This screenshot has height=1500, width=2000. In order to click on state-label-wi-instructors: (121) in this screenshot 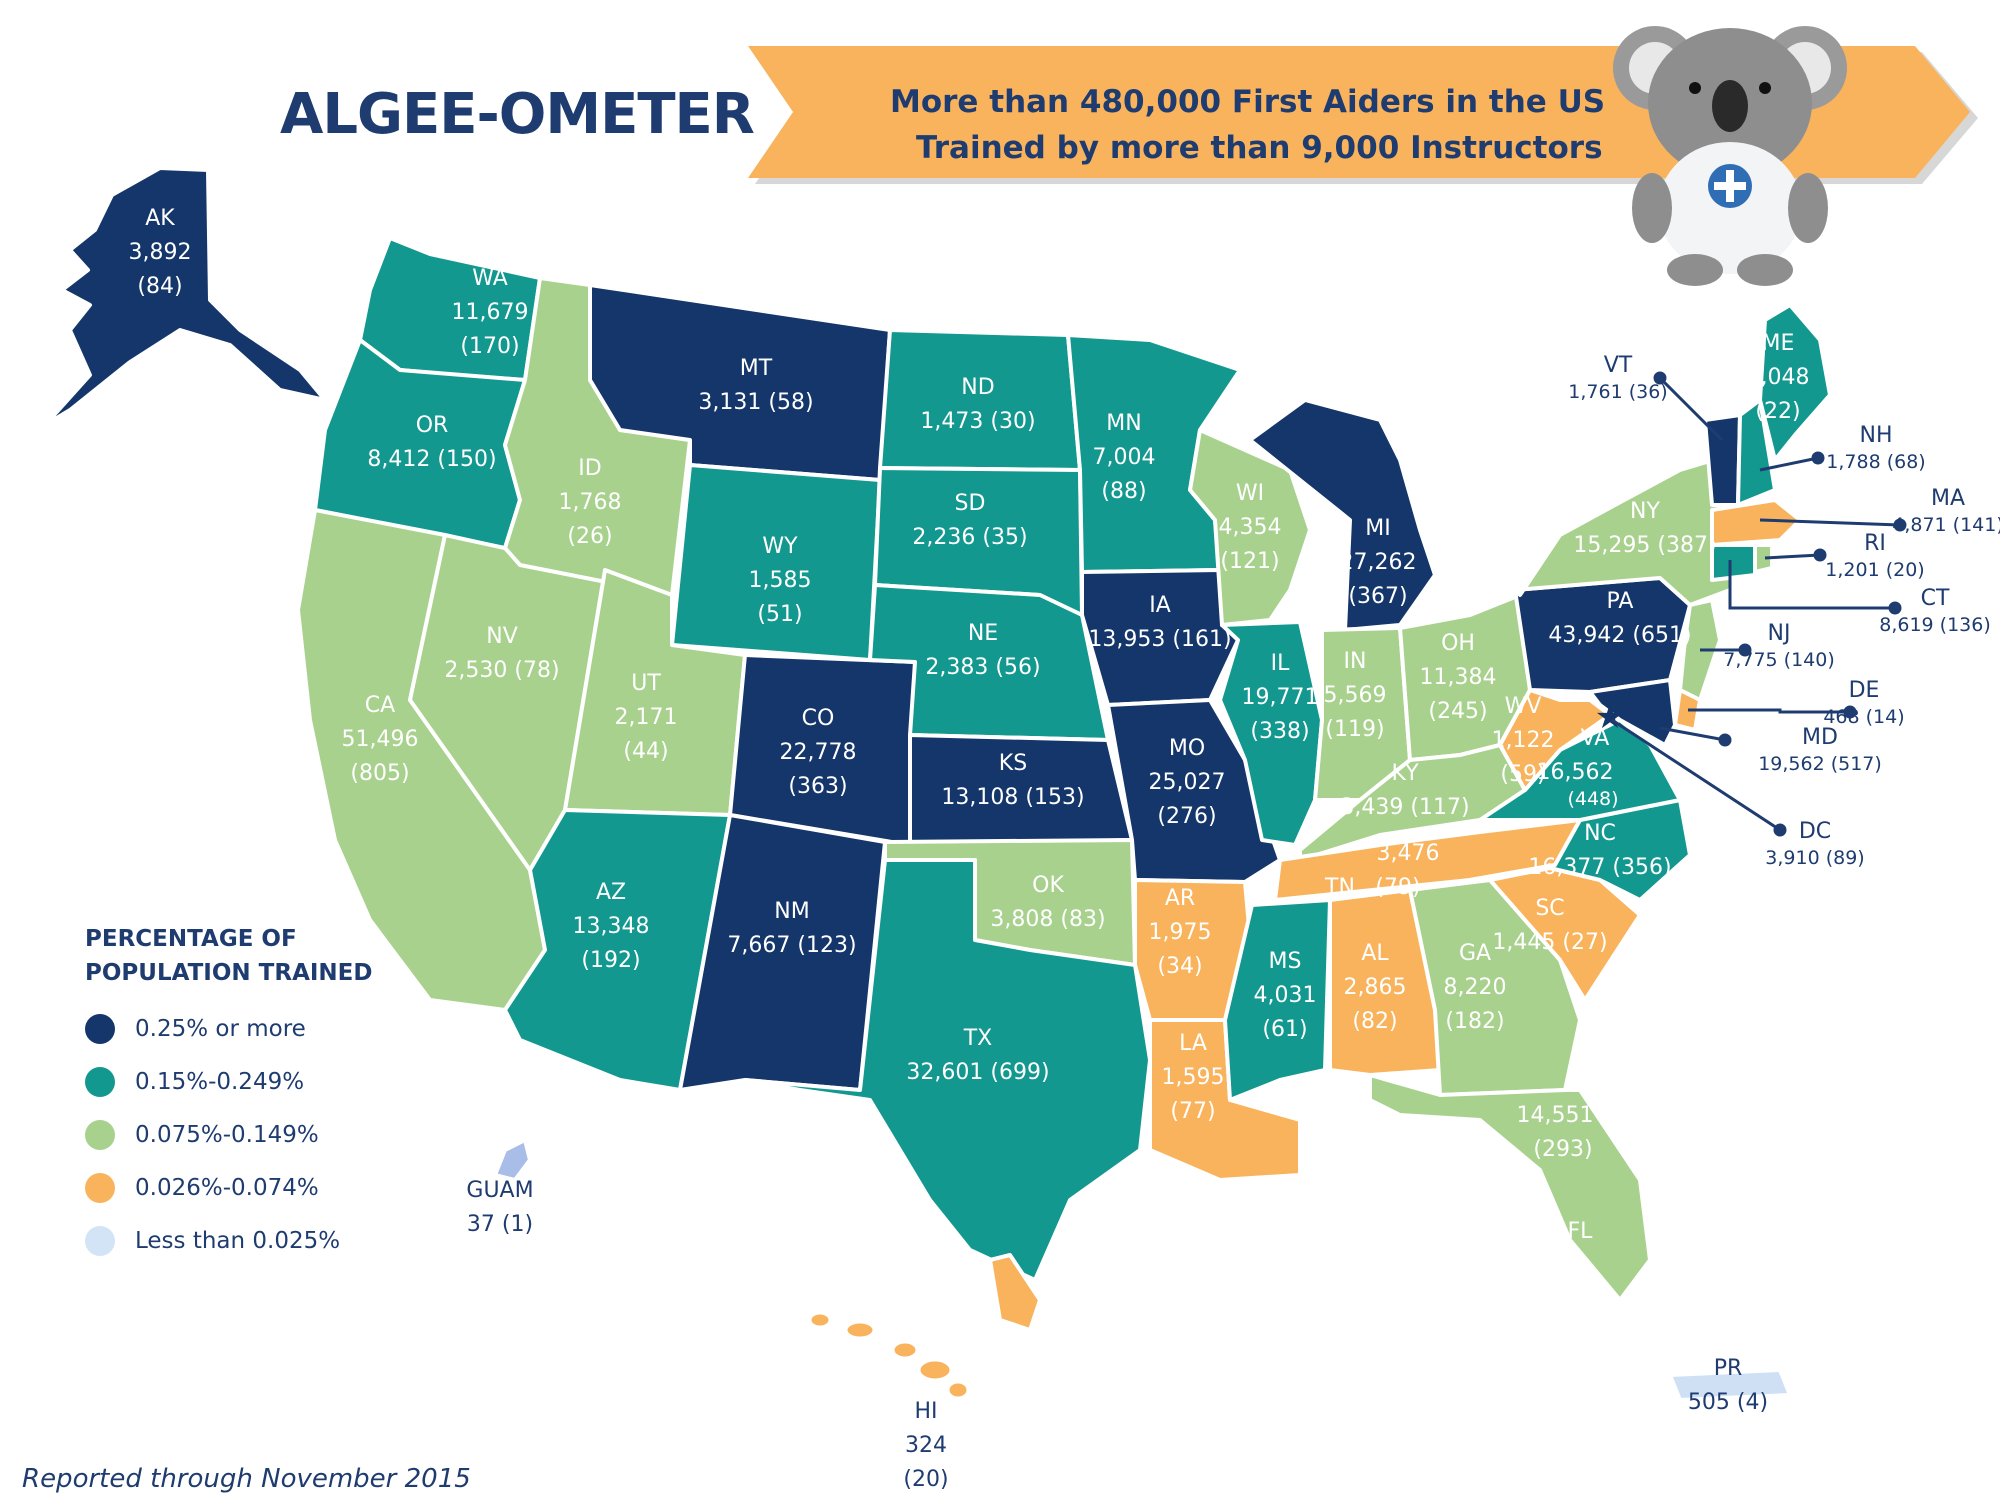, I will do `click(1249, 561)`.